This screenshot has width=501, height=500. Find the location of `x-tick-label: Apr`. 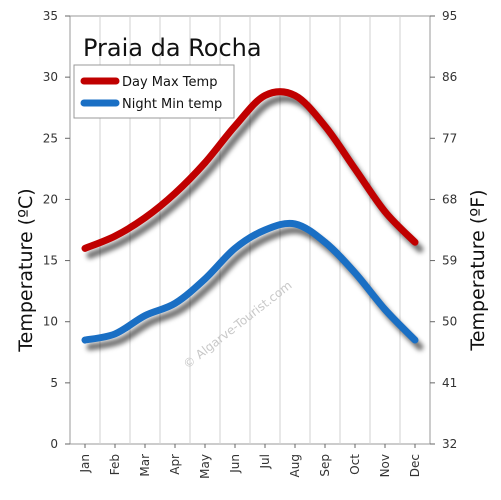

x-tick-label: Apr is located at coordinates (175, 464).